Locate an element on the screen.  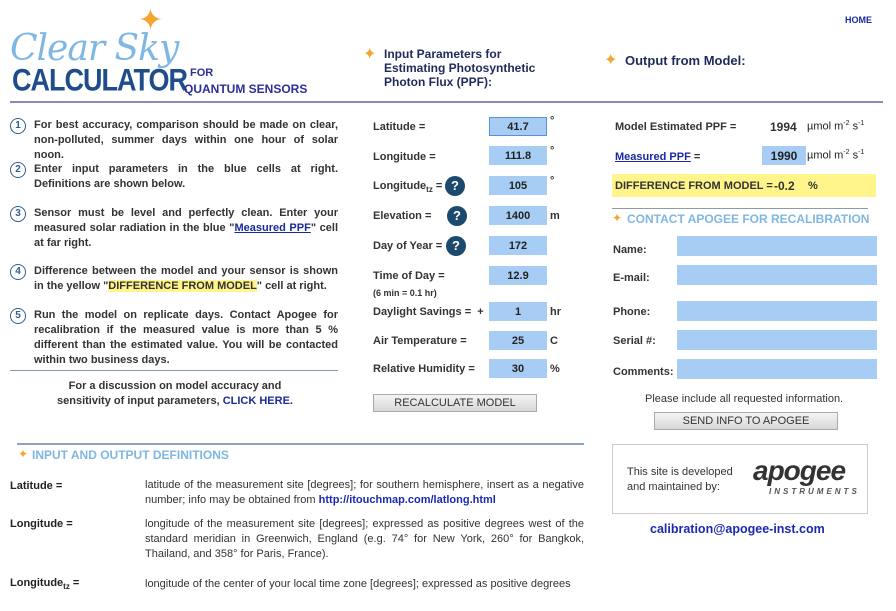
label-text: Longitude is located at coordinates (400, 186).